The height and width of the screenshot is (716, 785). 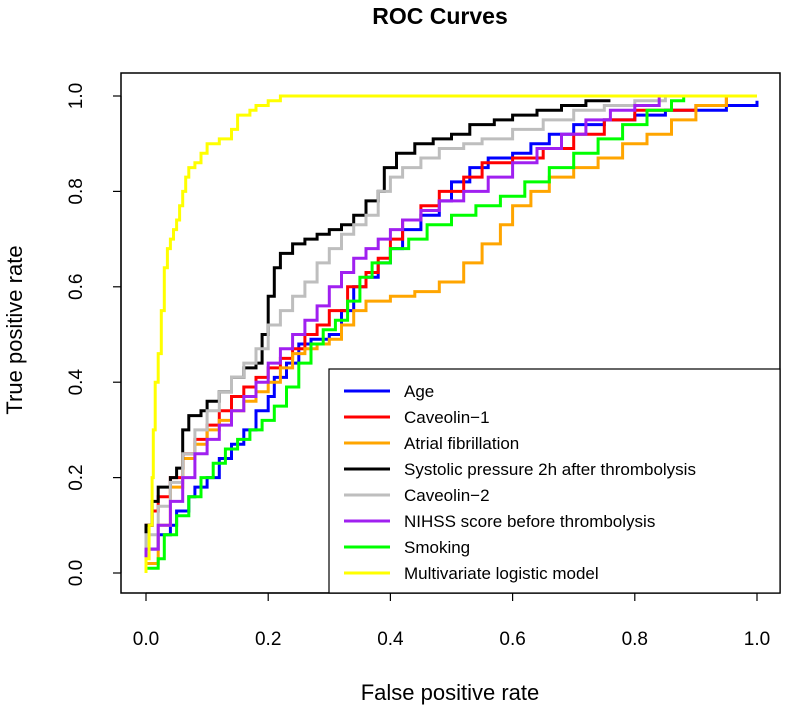 I want to click on y-axis-label: True positive rate, so click(x=14, y=329).